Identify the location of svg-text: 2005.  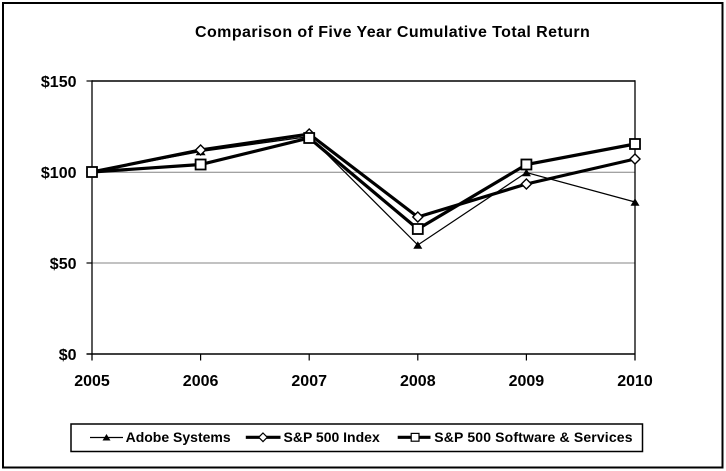
(92, 381).